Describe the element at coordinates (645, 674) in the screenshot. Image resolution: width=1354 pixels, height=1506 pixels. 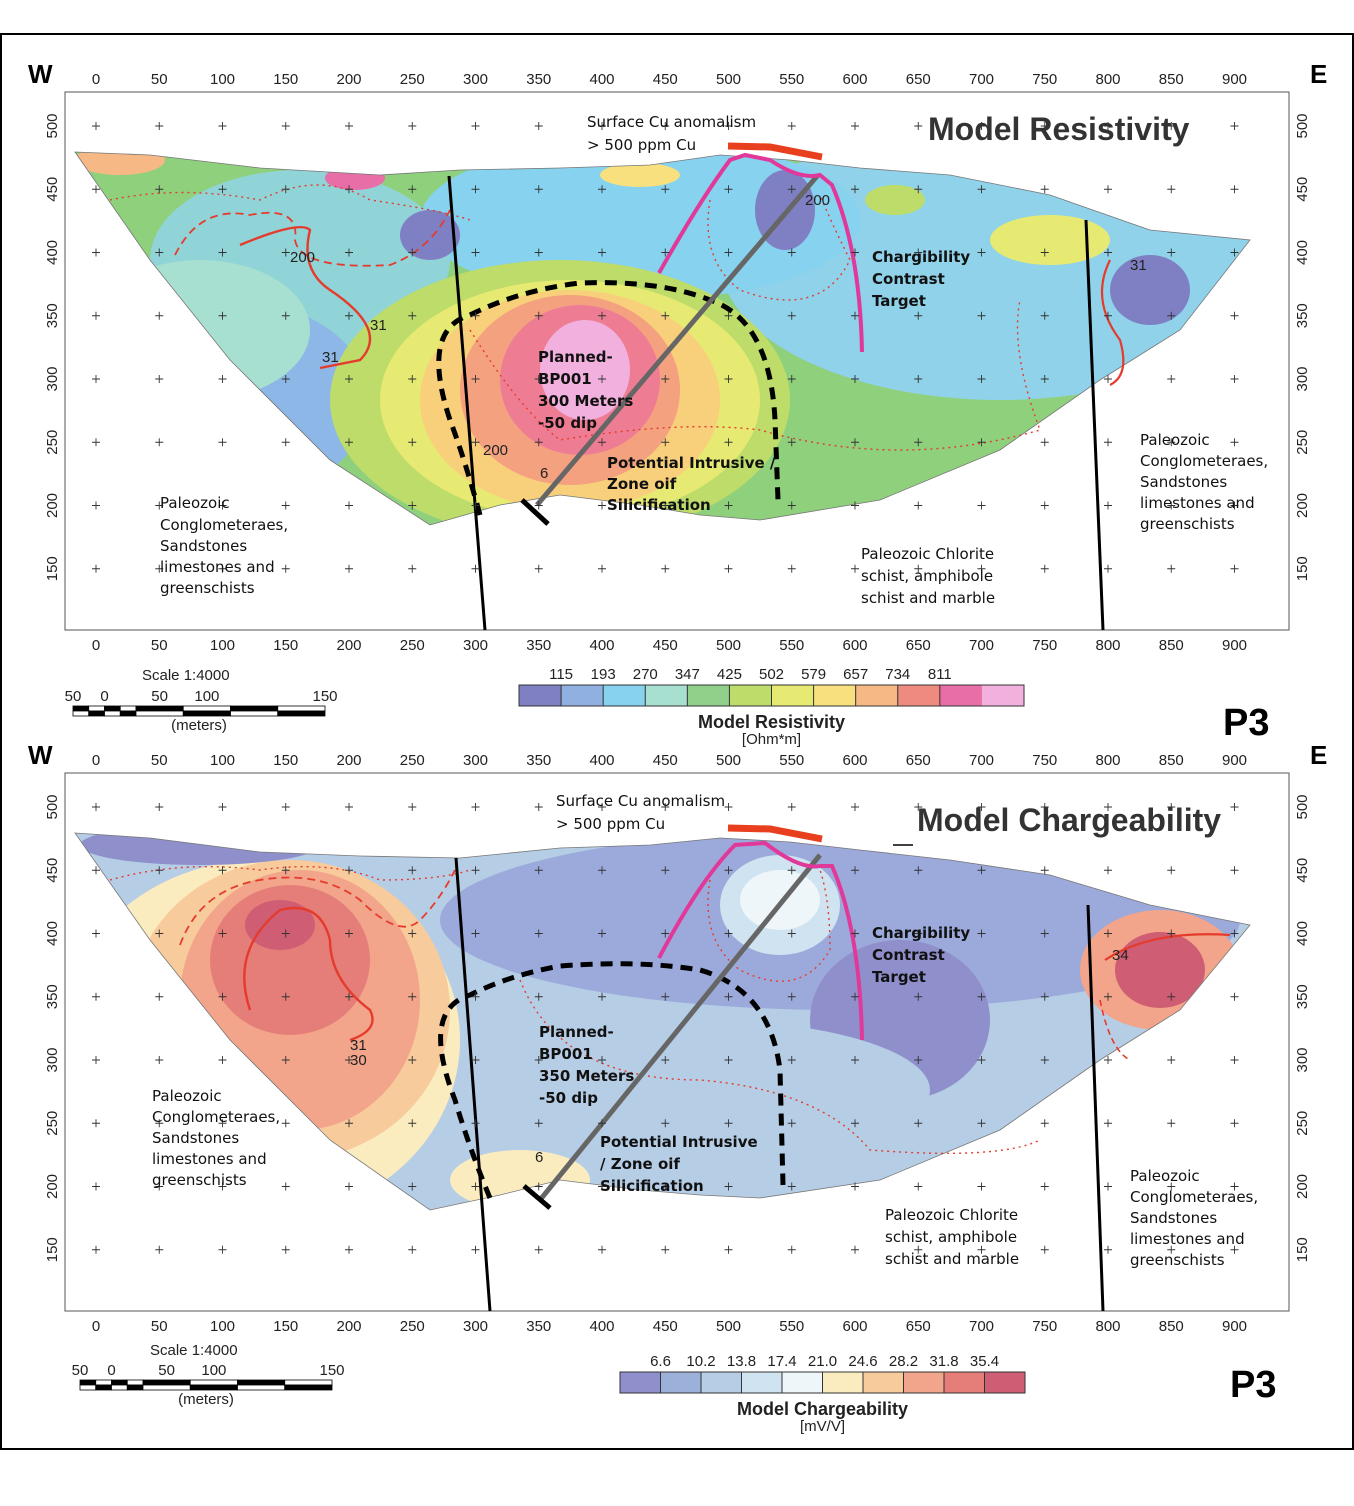
I see `colorbar-tick: 270` at that location.